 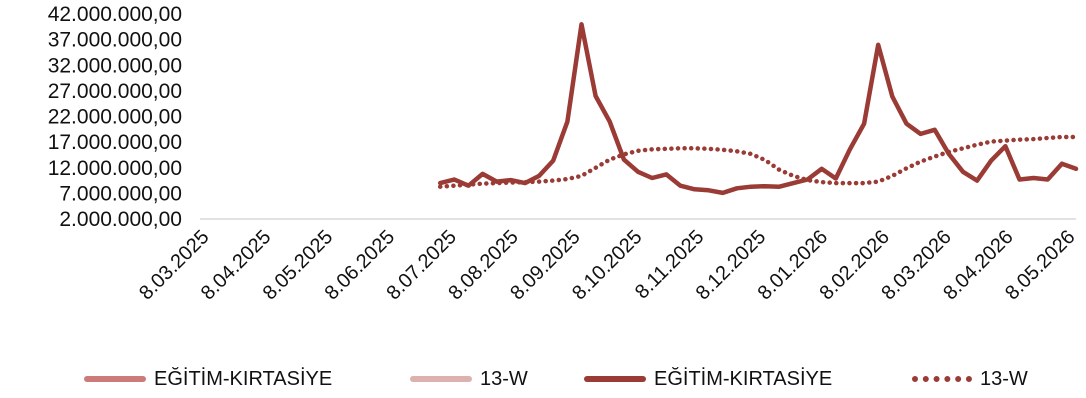 I want to click on legend-item-series-4: 13-W, so click(x=970, y=379).